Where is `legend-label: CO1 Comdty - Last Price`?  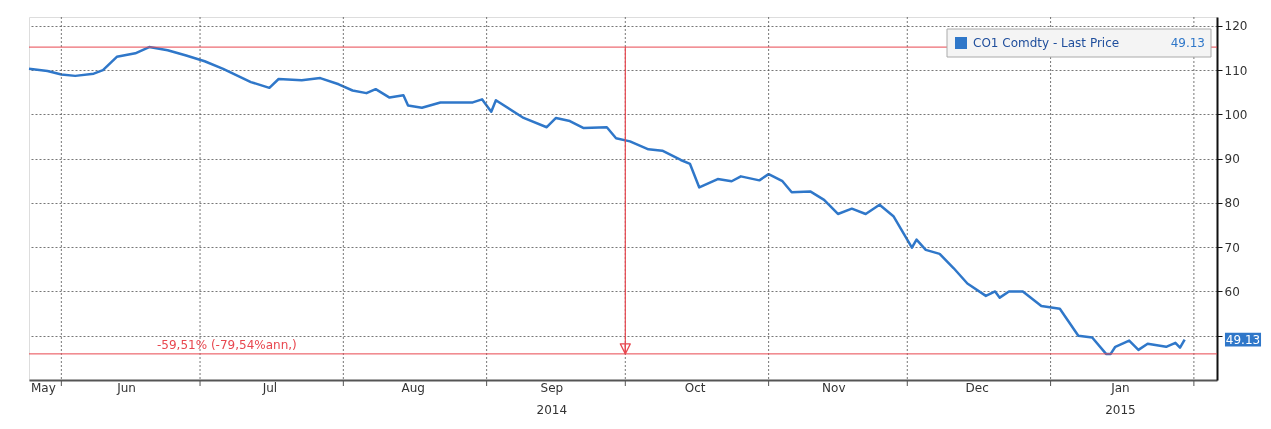
legend-label: CO1 Comdty - Last Price is located at coordinates (1046, 43).